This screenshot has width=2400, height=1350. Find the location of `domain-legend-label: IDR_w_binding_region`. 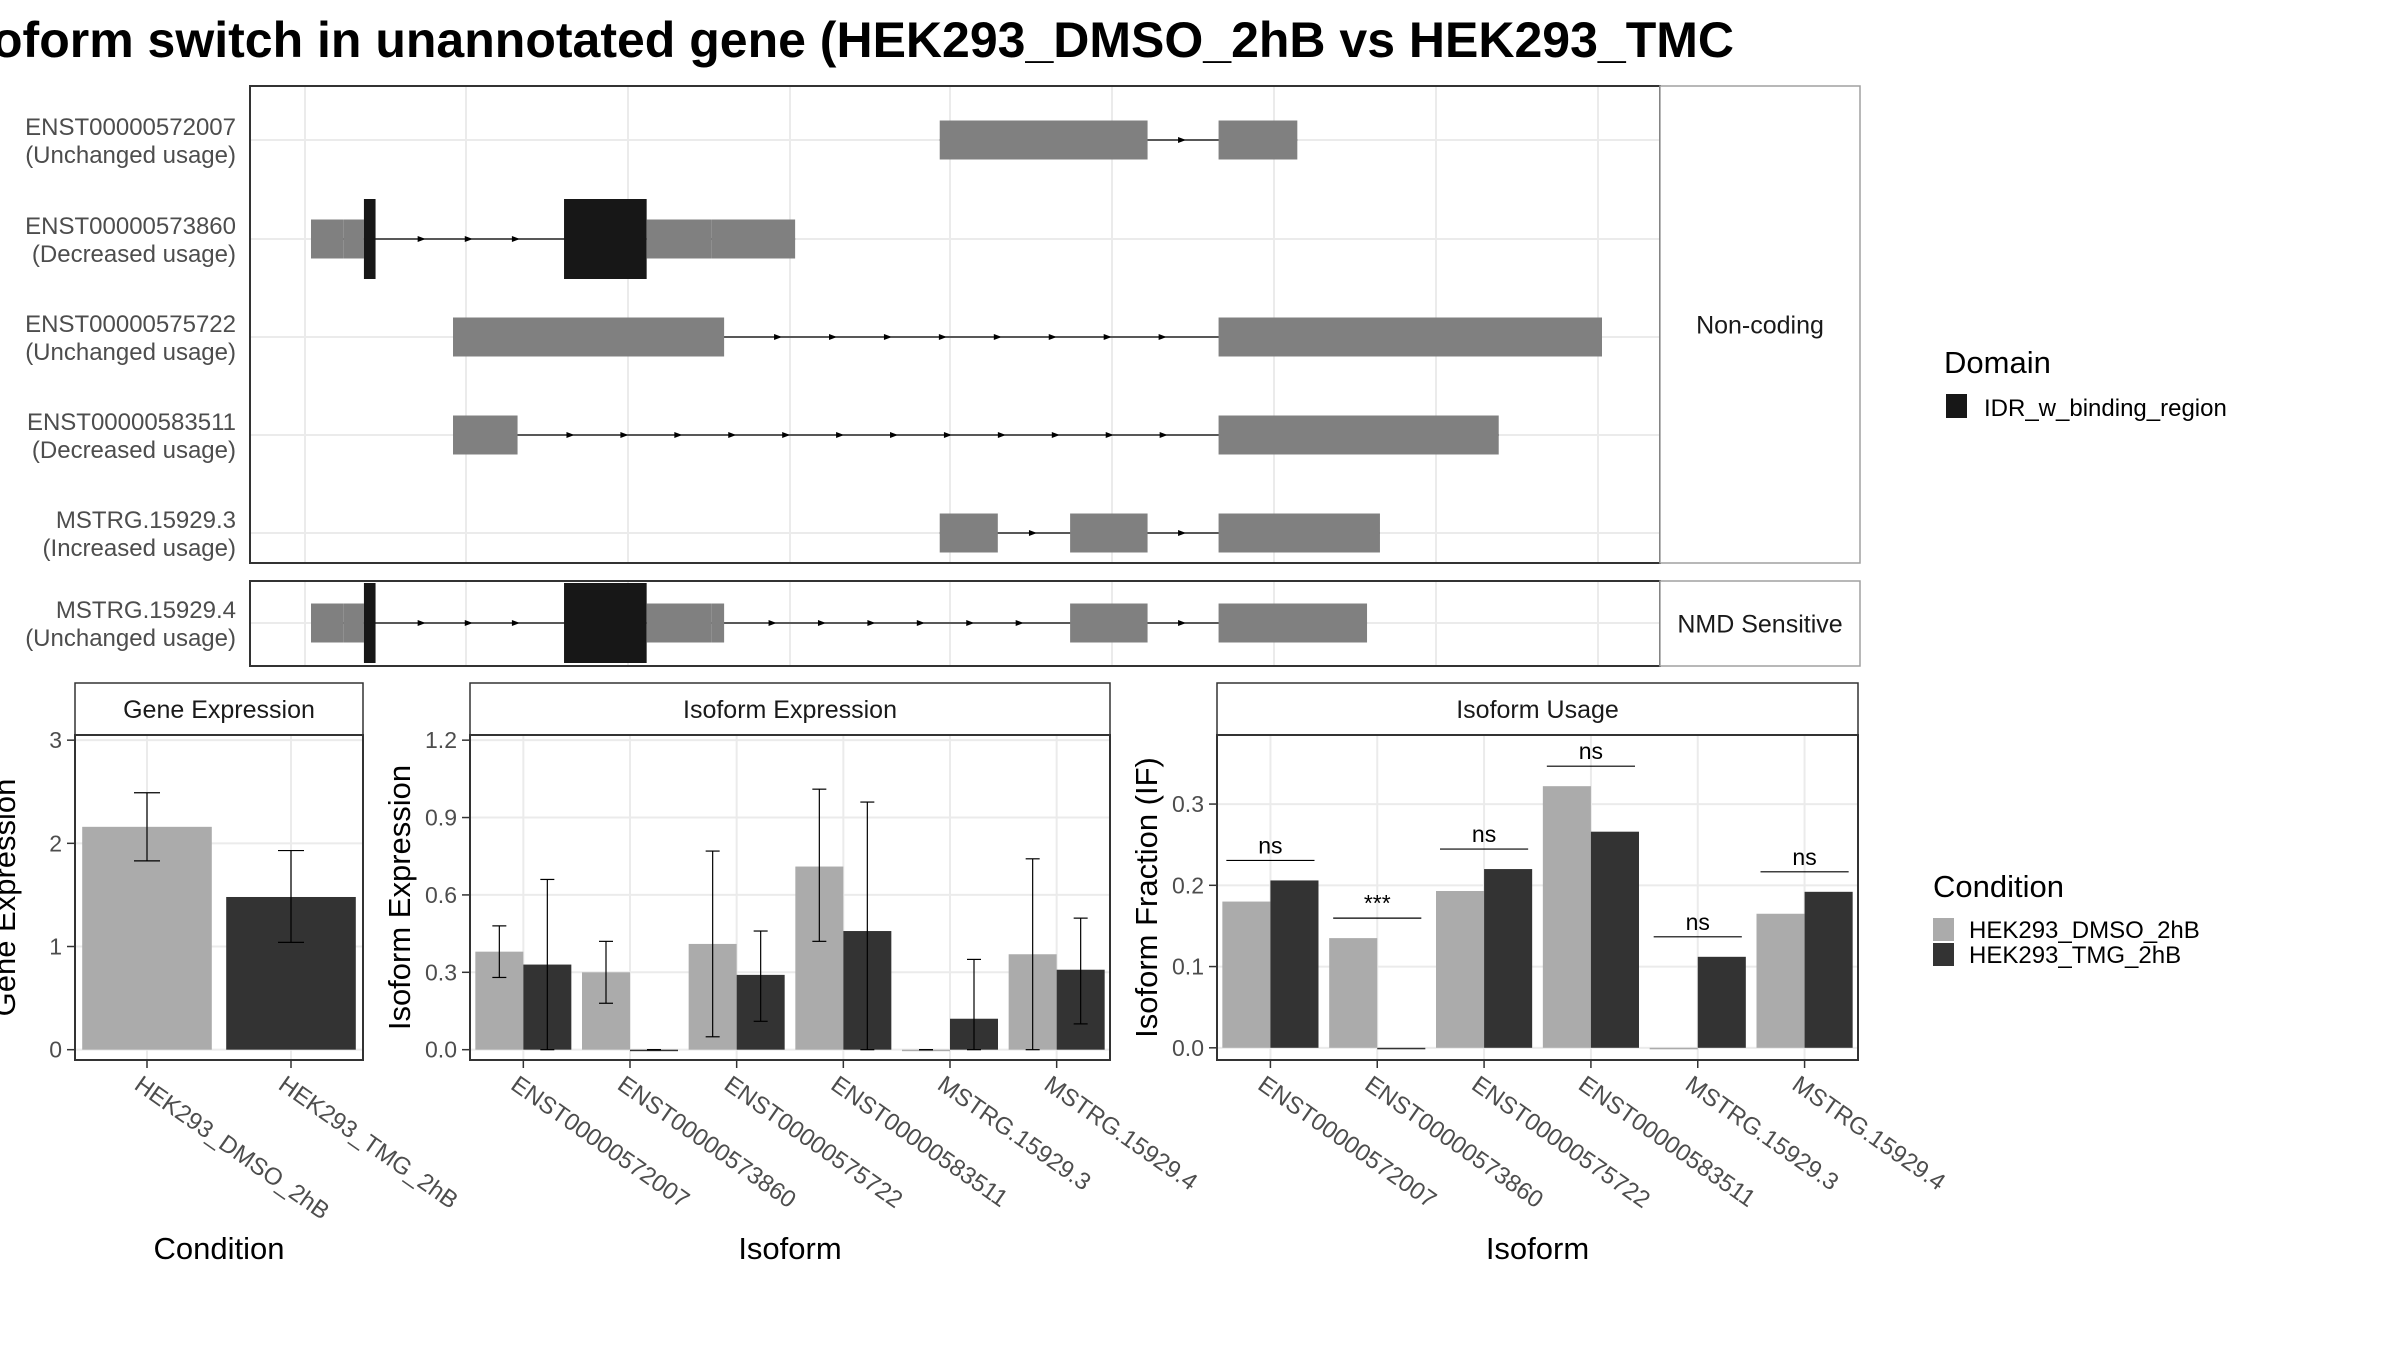

domain-legend-label: IDR_w_binding_region is located at coordinates (2105, 408).